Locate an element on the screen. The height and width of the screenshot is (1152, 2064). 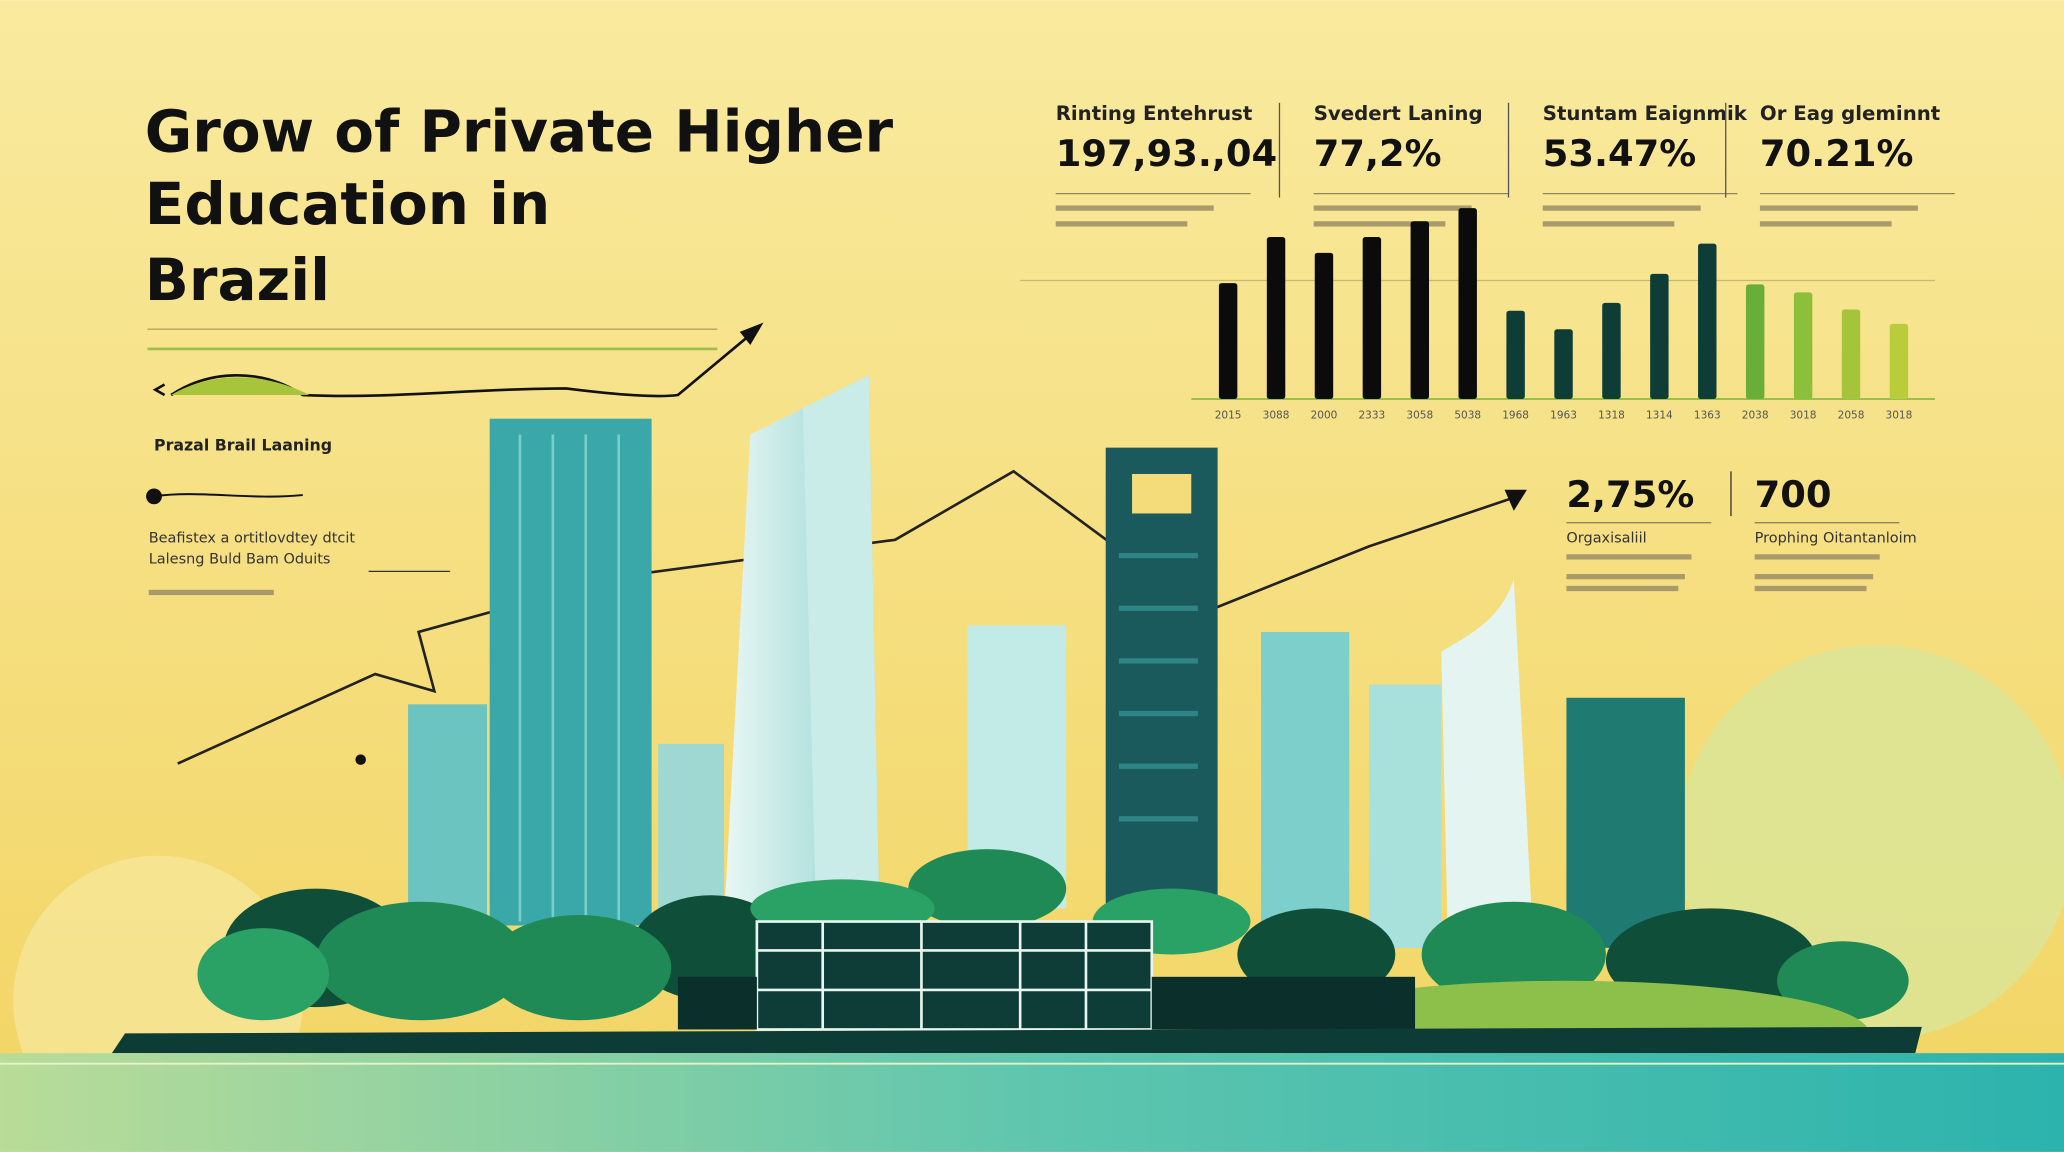
stat-value: 77,2% is located at coordinates (1378, 153).